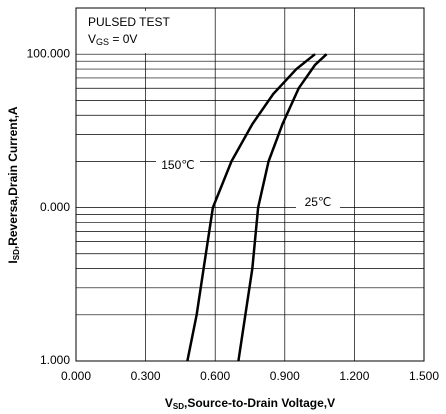 The image size is (446, 414). Describe the element at coordinates (169, 403) in the screenshot. I see `x-axis-label-part: V` at that location.